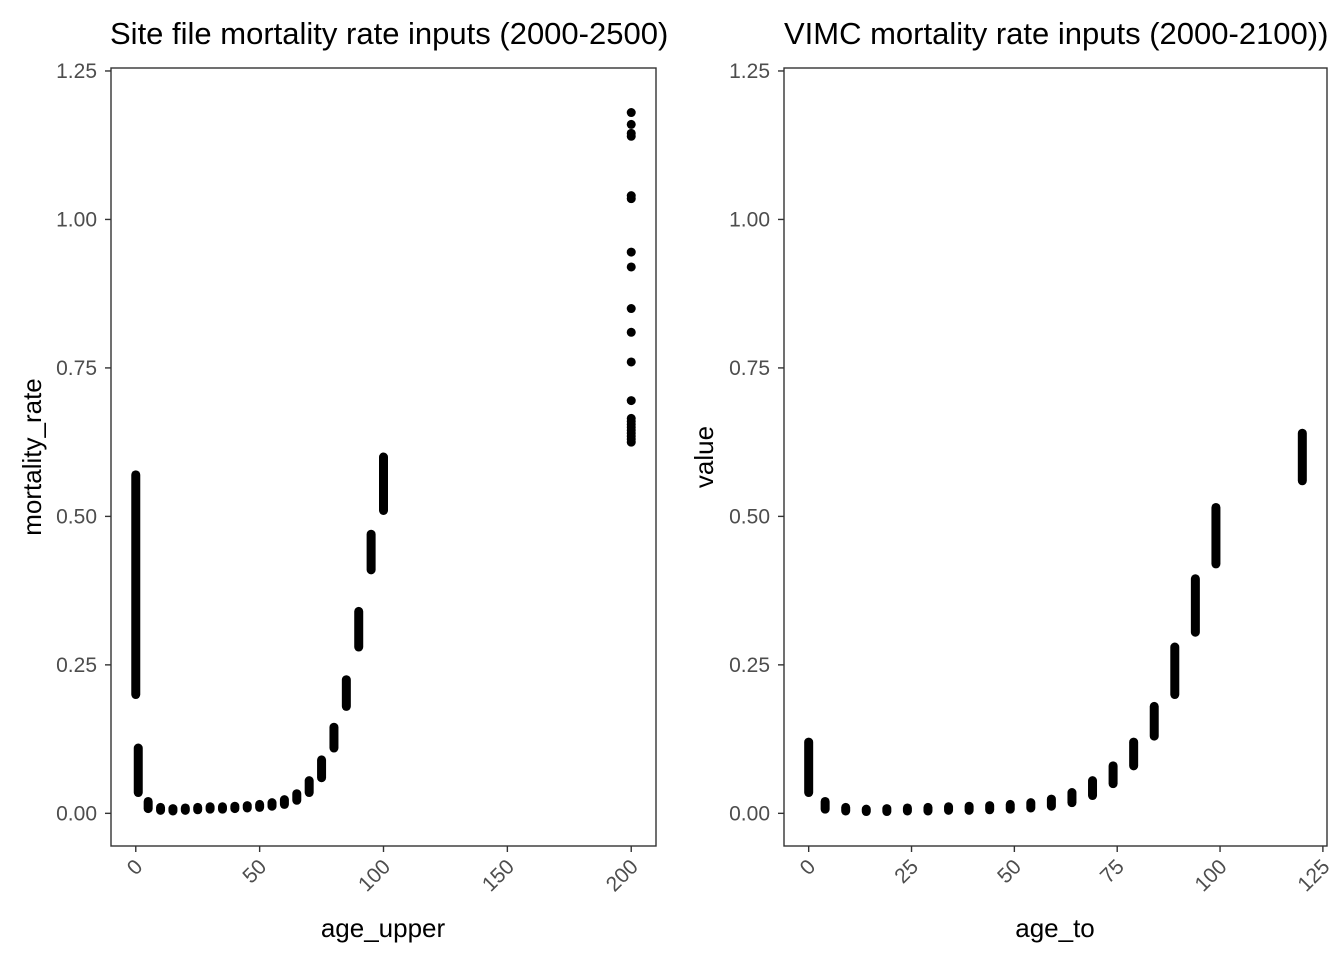 This screenshot has width=1344, height=960. What do you see at coordinates (383, 928) in the screenshot?
I see `x-axis-label: age_upper` at bounding box center [383, 928].